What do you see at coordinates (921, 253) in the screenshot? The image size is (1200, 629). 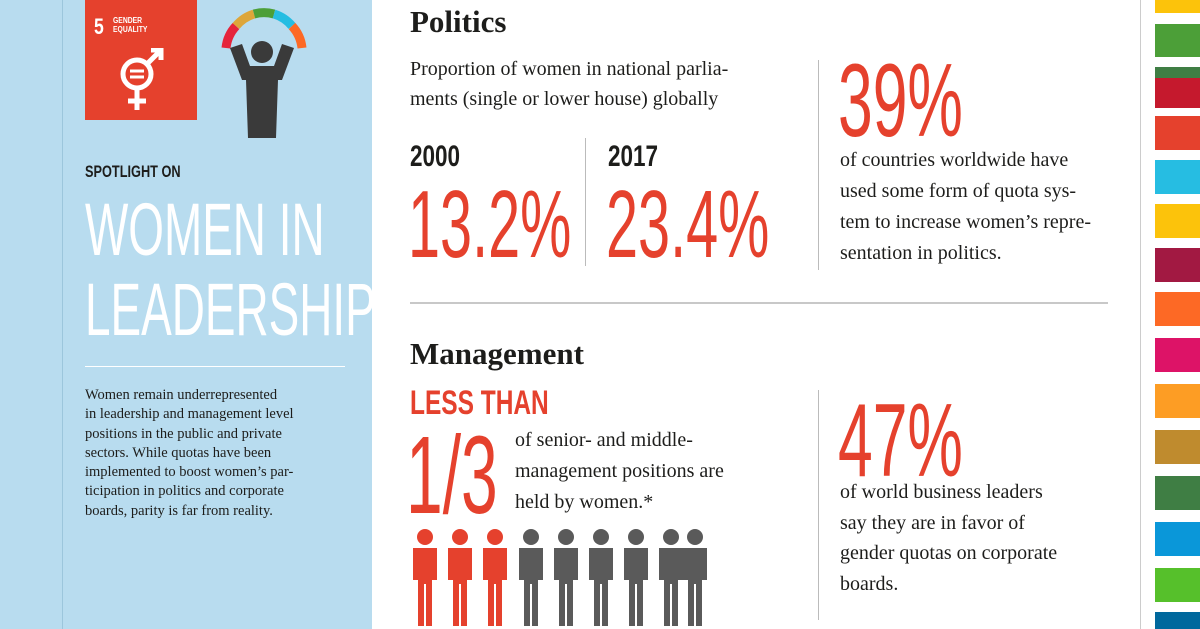 I see `callout-line: sentation in politics.` at bounding box center [921, 253].